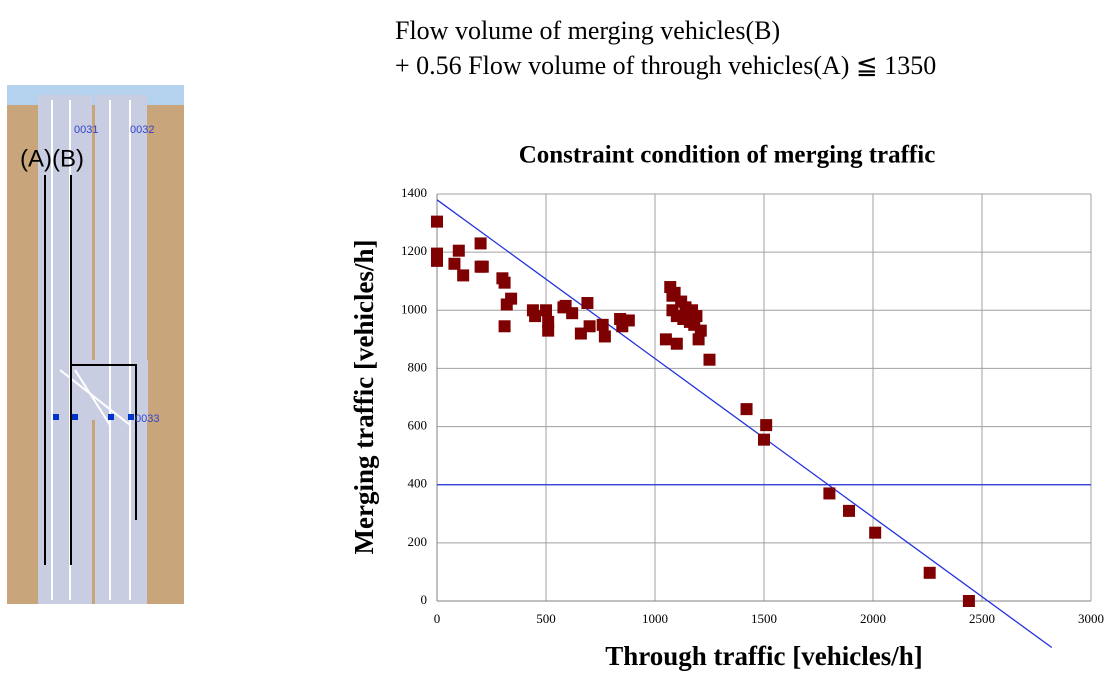 This screenshot has width=1117, height=675. What do you see at coordinates (414, 250) in the screenshot?
I see `y-tick-label: 1200` at bounding box center [414, 250].